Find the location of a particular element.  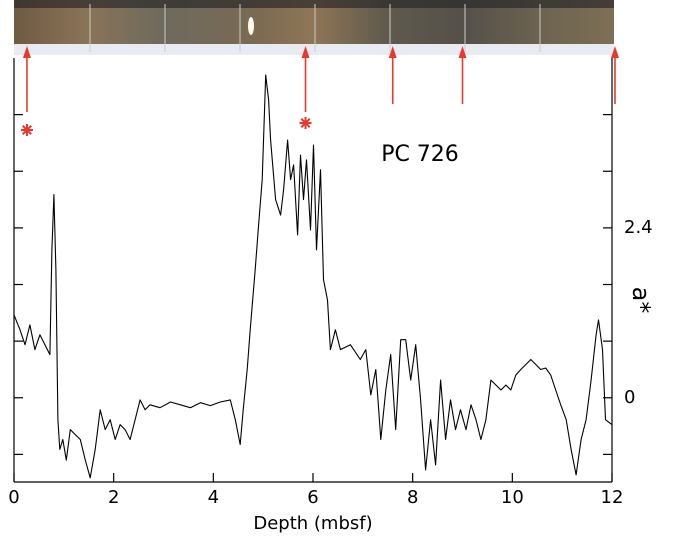

y-tick-label: 0 is located at coordinates (629, 397).